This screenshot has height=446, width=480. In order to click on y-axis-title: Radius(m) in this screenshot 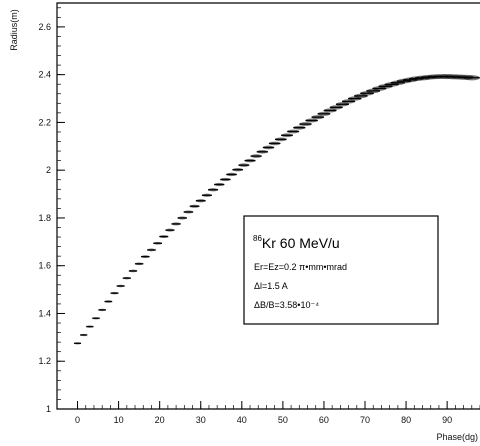, I will do `click(14, 30)`.